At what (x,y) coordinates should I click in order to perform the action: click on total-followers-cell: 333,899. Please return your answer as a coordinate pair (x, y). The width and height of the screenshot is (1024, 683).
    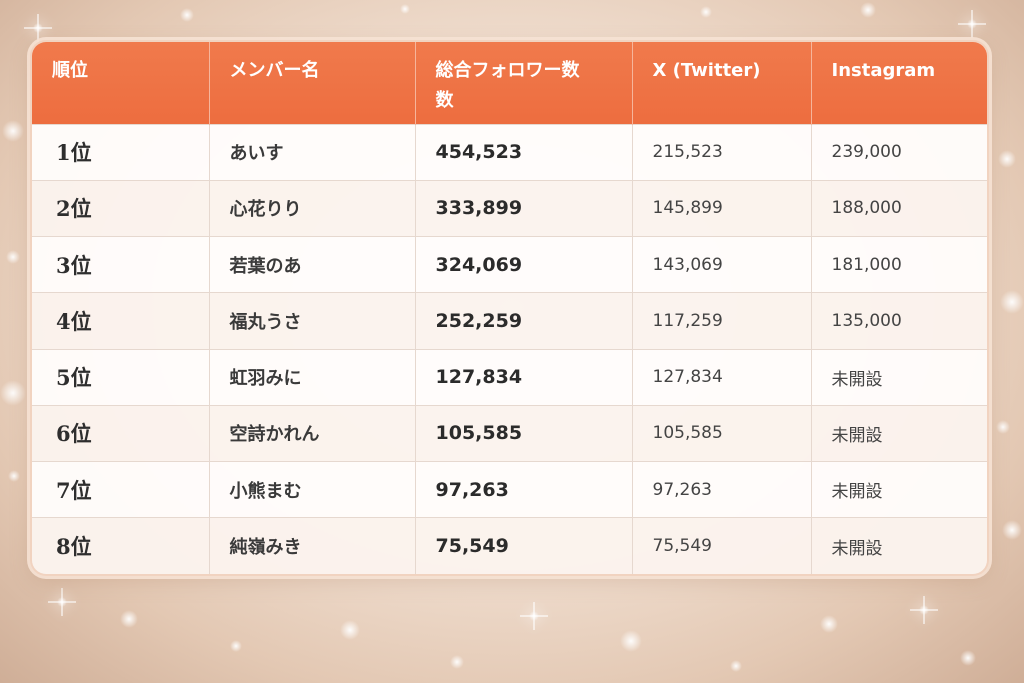
    Looking at the image, I should click on (524, 208).